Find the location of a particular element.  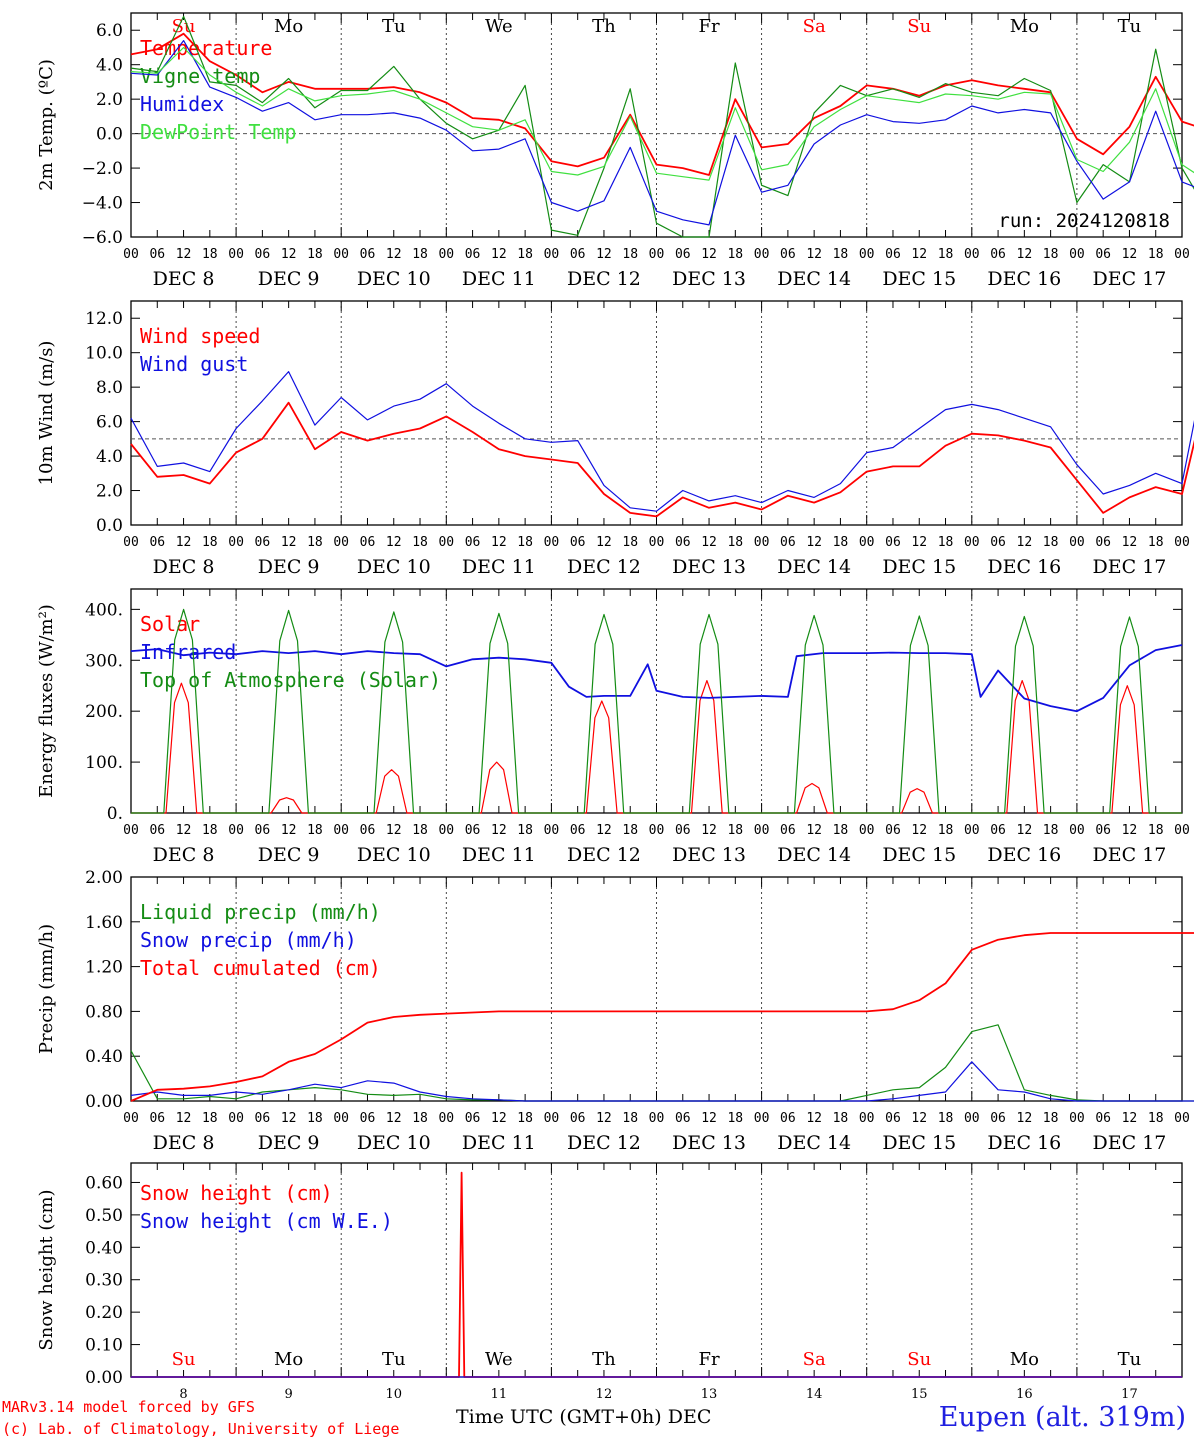

precip-date-label: DEC 9 is located at coordinates (289, 1143).